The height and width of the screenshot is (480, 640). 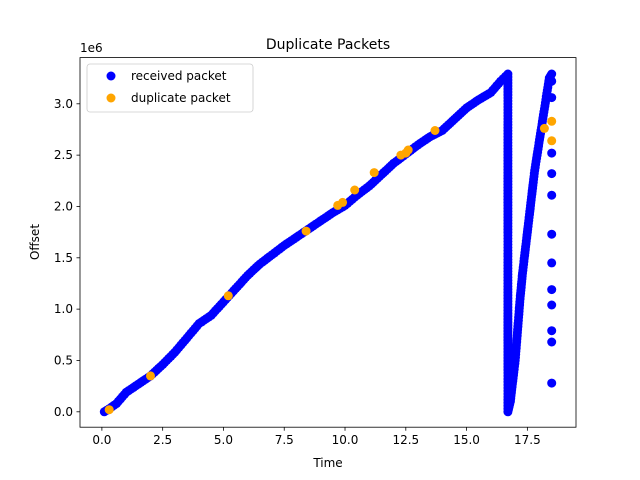 What do you see at coordinates (111, 98) in the screenshot?
I see `legend-marker-duplicate` at bounding box center [111, 98].